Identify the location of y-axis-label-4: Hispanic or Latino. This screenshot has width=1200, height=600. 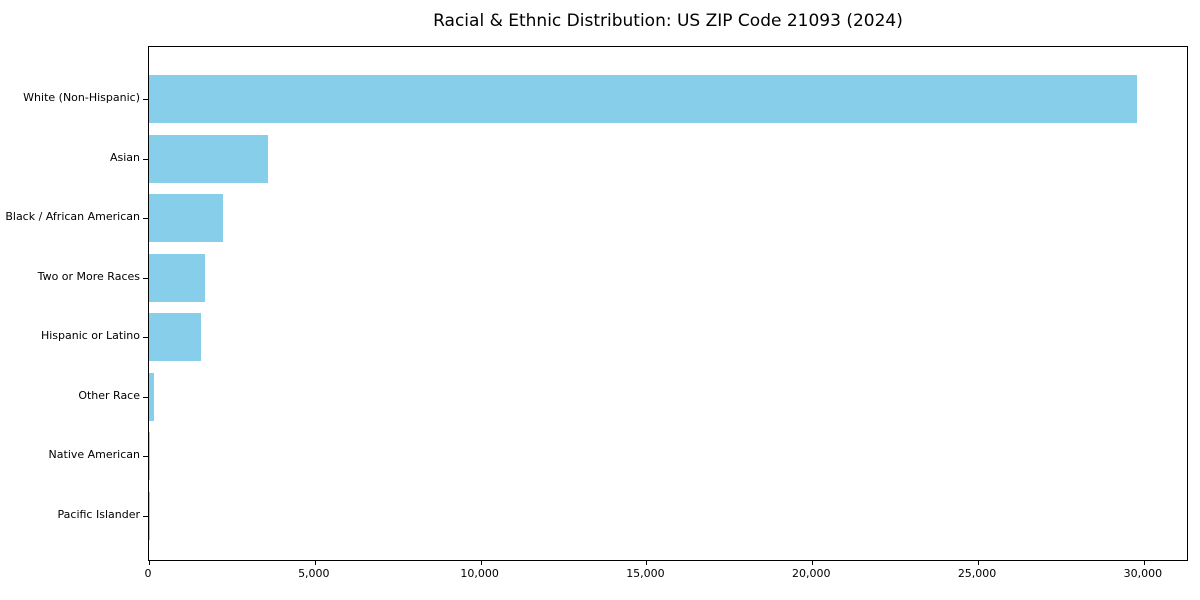
(90, 336).